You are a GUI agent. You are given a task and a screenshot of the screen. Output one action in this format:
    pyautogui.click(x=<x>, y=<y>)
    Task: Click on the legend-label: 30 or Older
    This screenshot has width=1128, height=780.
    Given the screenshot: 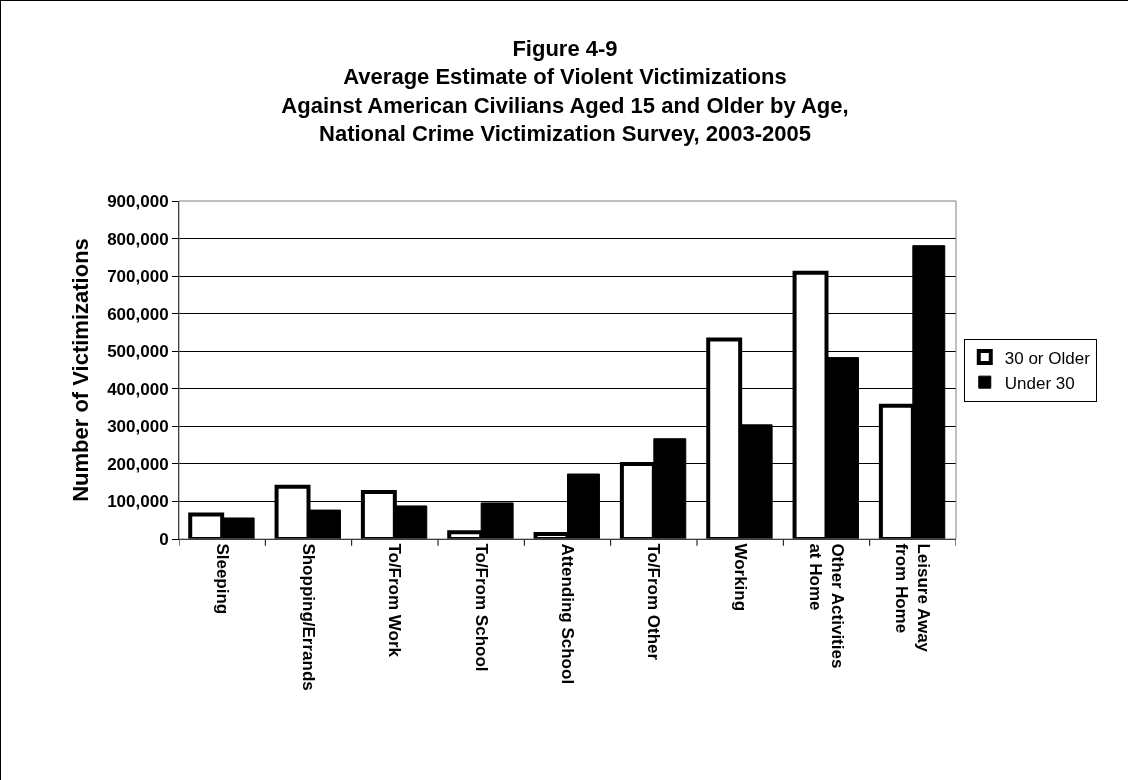 What is the action you would take?
    pyautogui.click(x=1047, y=358)
    